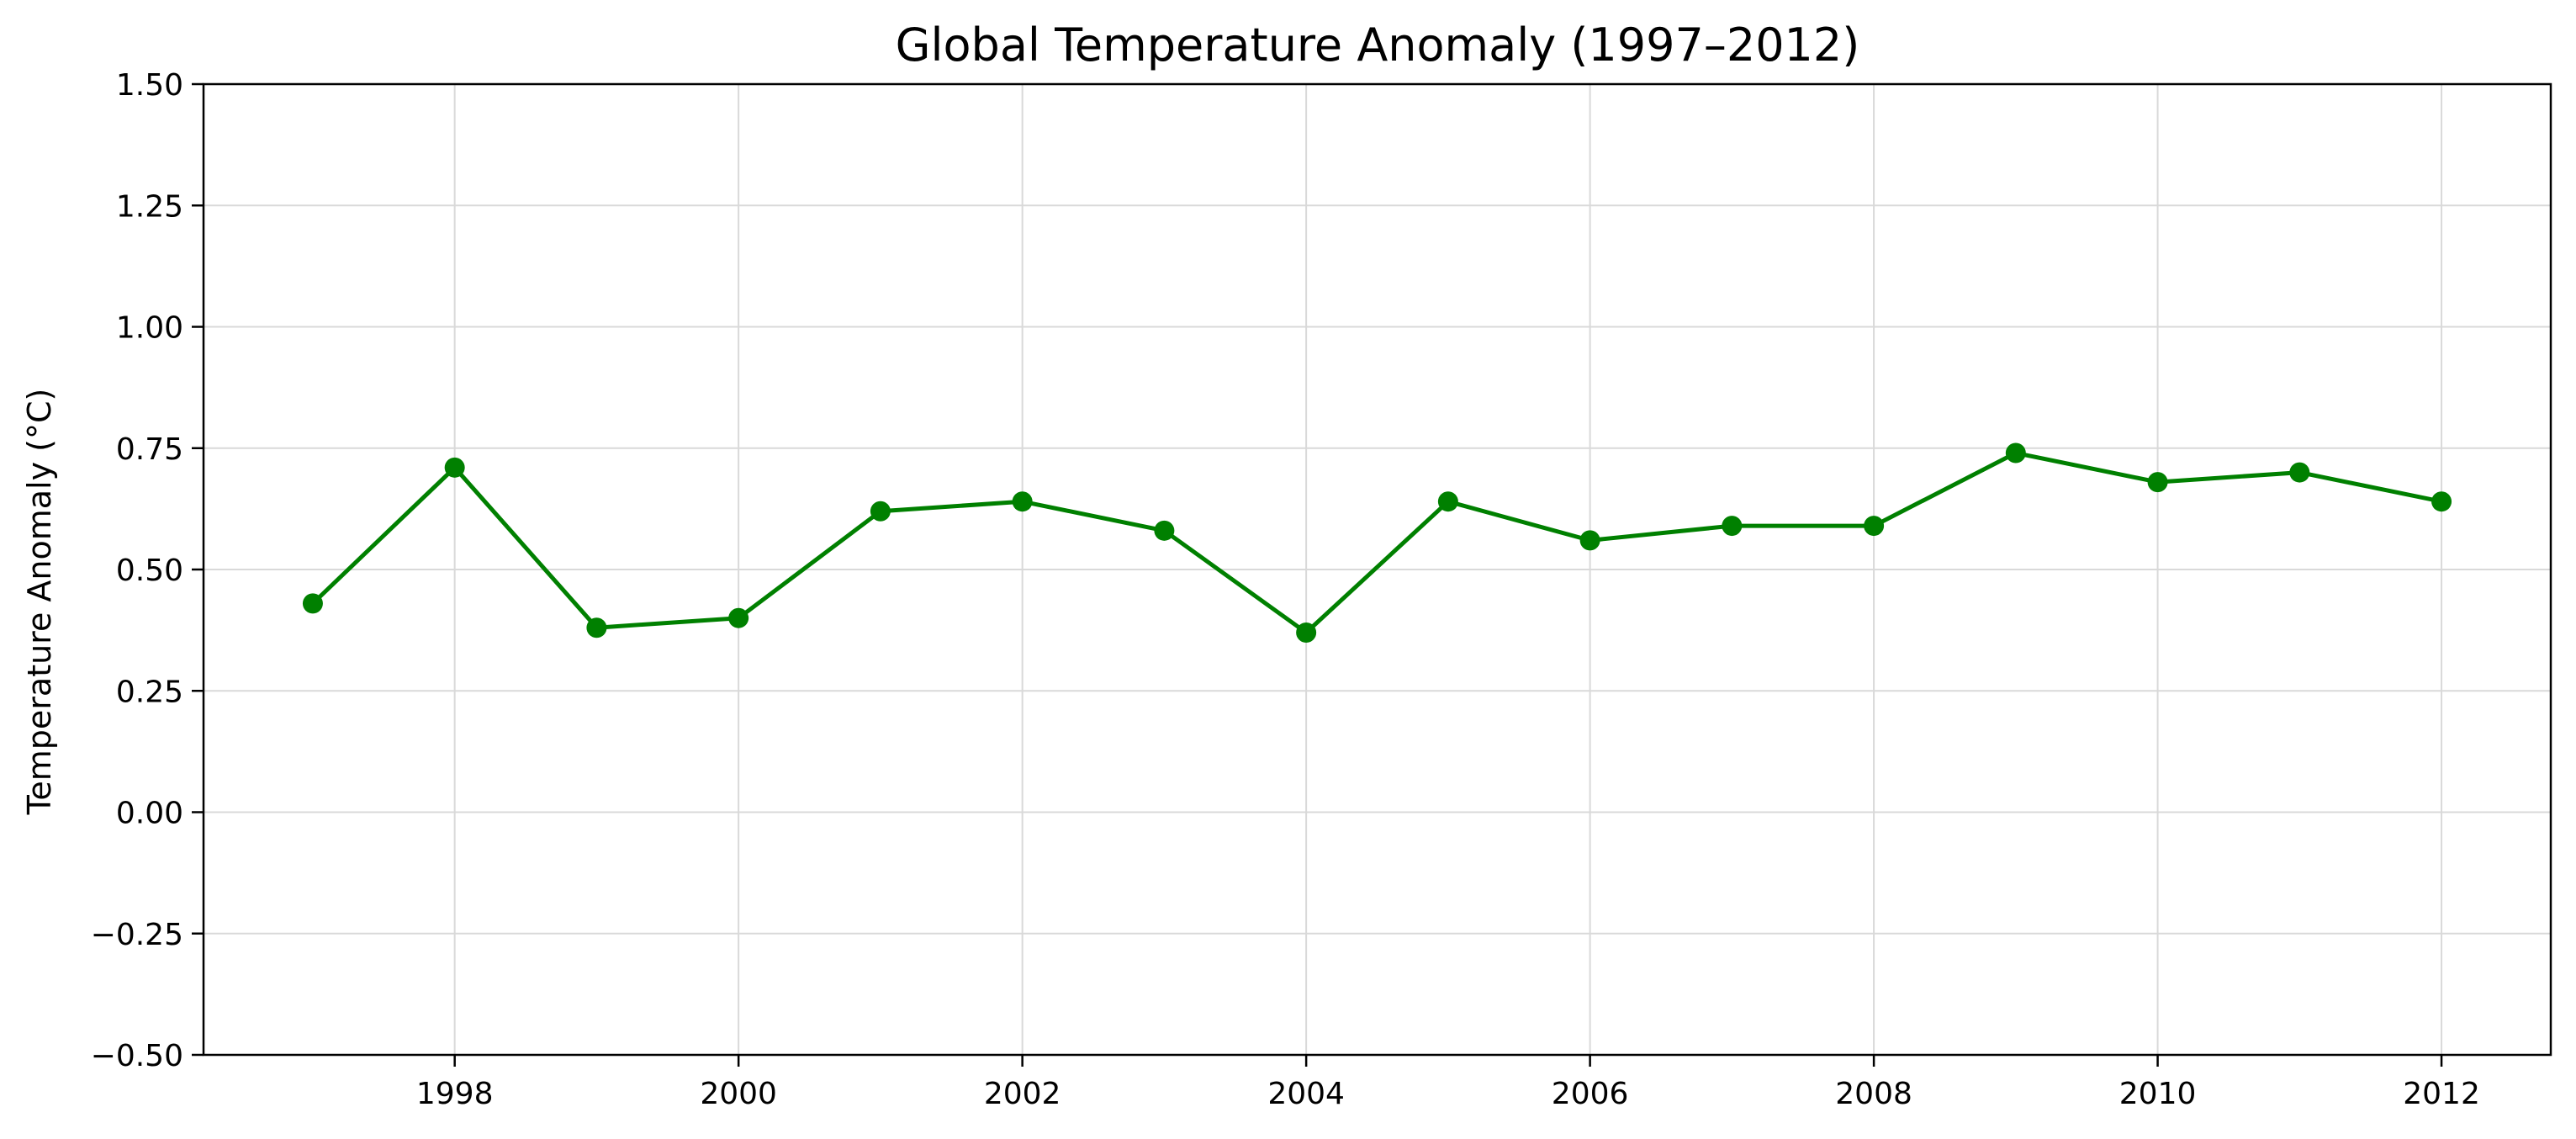  Describe the element at coordinates (39, 602) in the screenshot. I see `y-axis-label: Temperature Anomaly (°C)` at that location.